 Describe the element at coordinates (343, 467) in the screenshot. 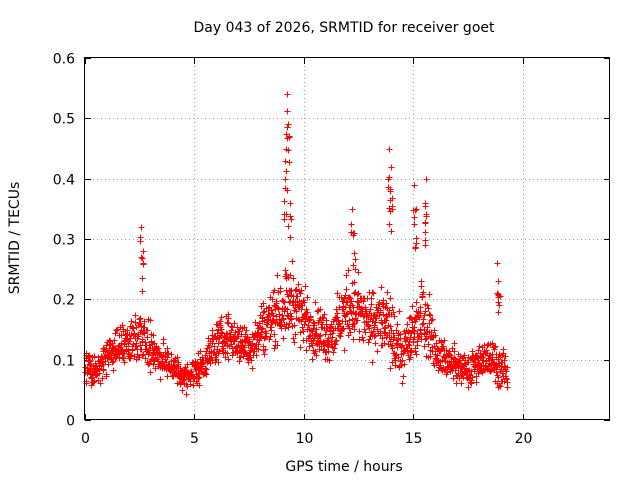

I see `x-axis-label: GPS time / hours` at that location.